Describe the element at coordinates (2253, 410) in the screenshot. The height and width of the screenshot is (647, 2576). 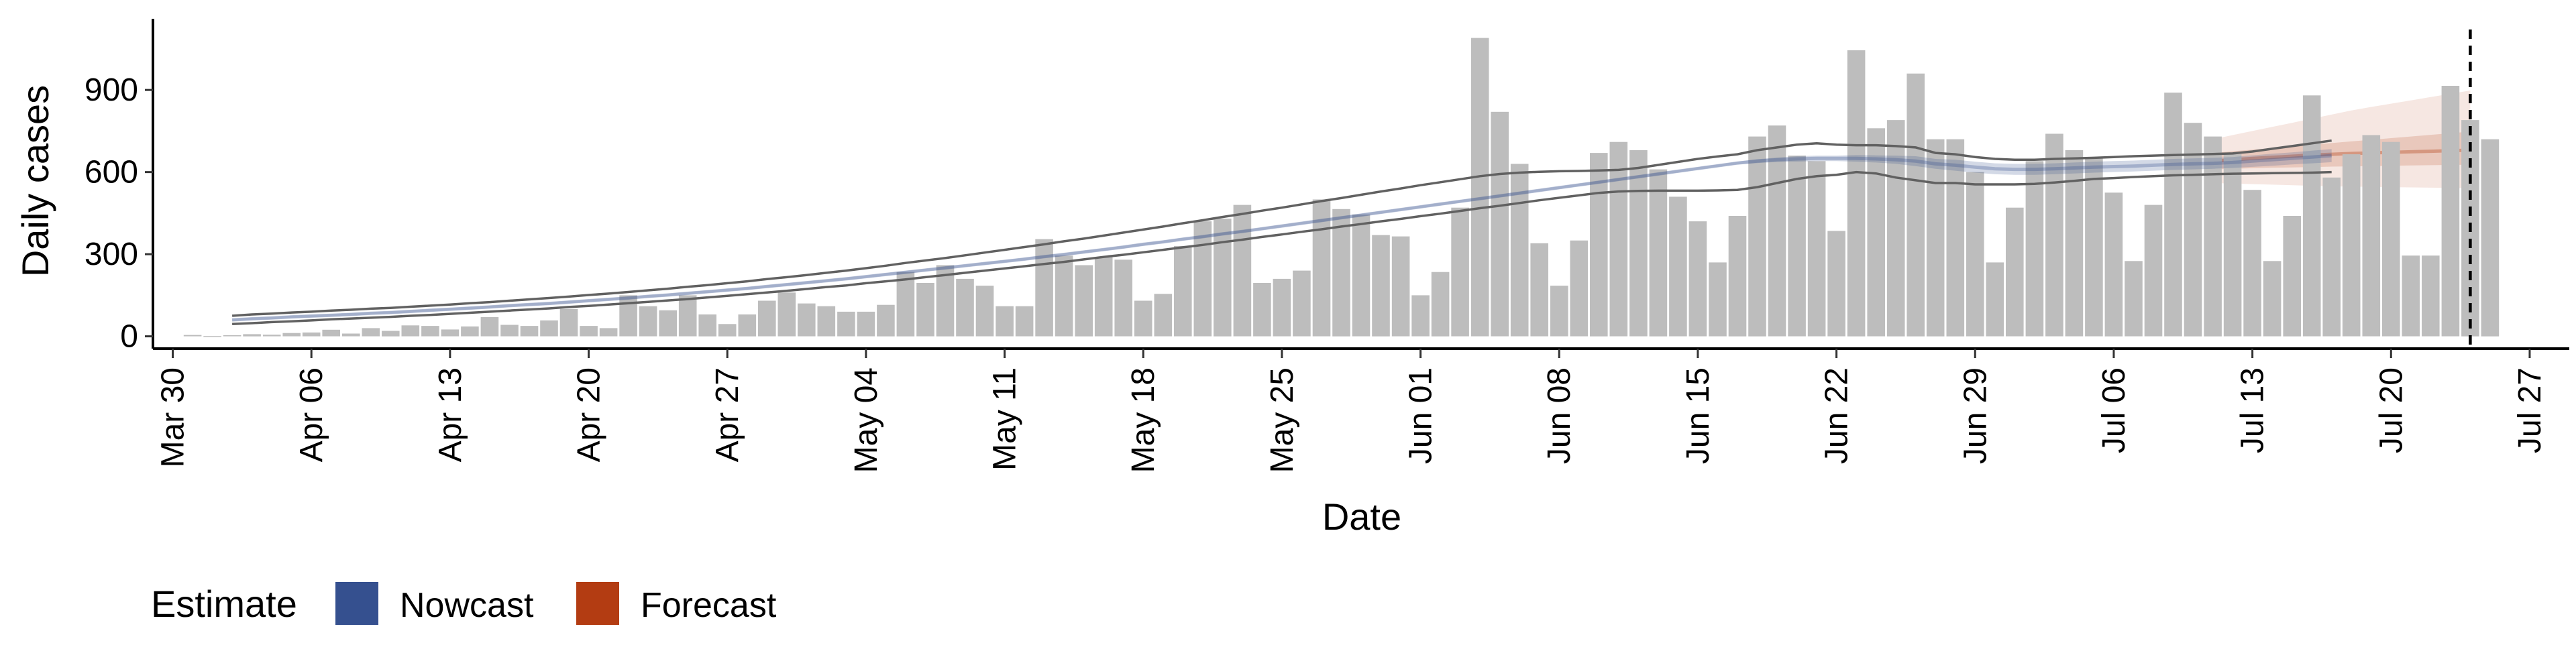
I see `x-tick-label: Jul 13` at that location.